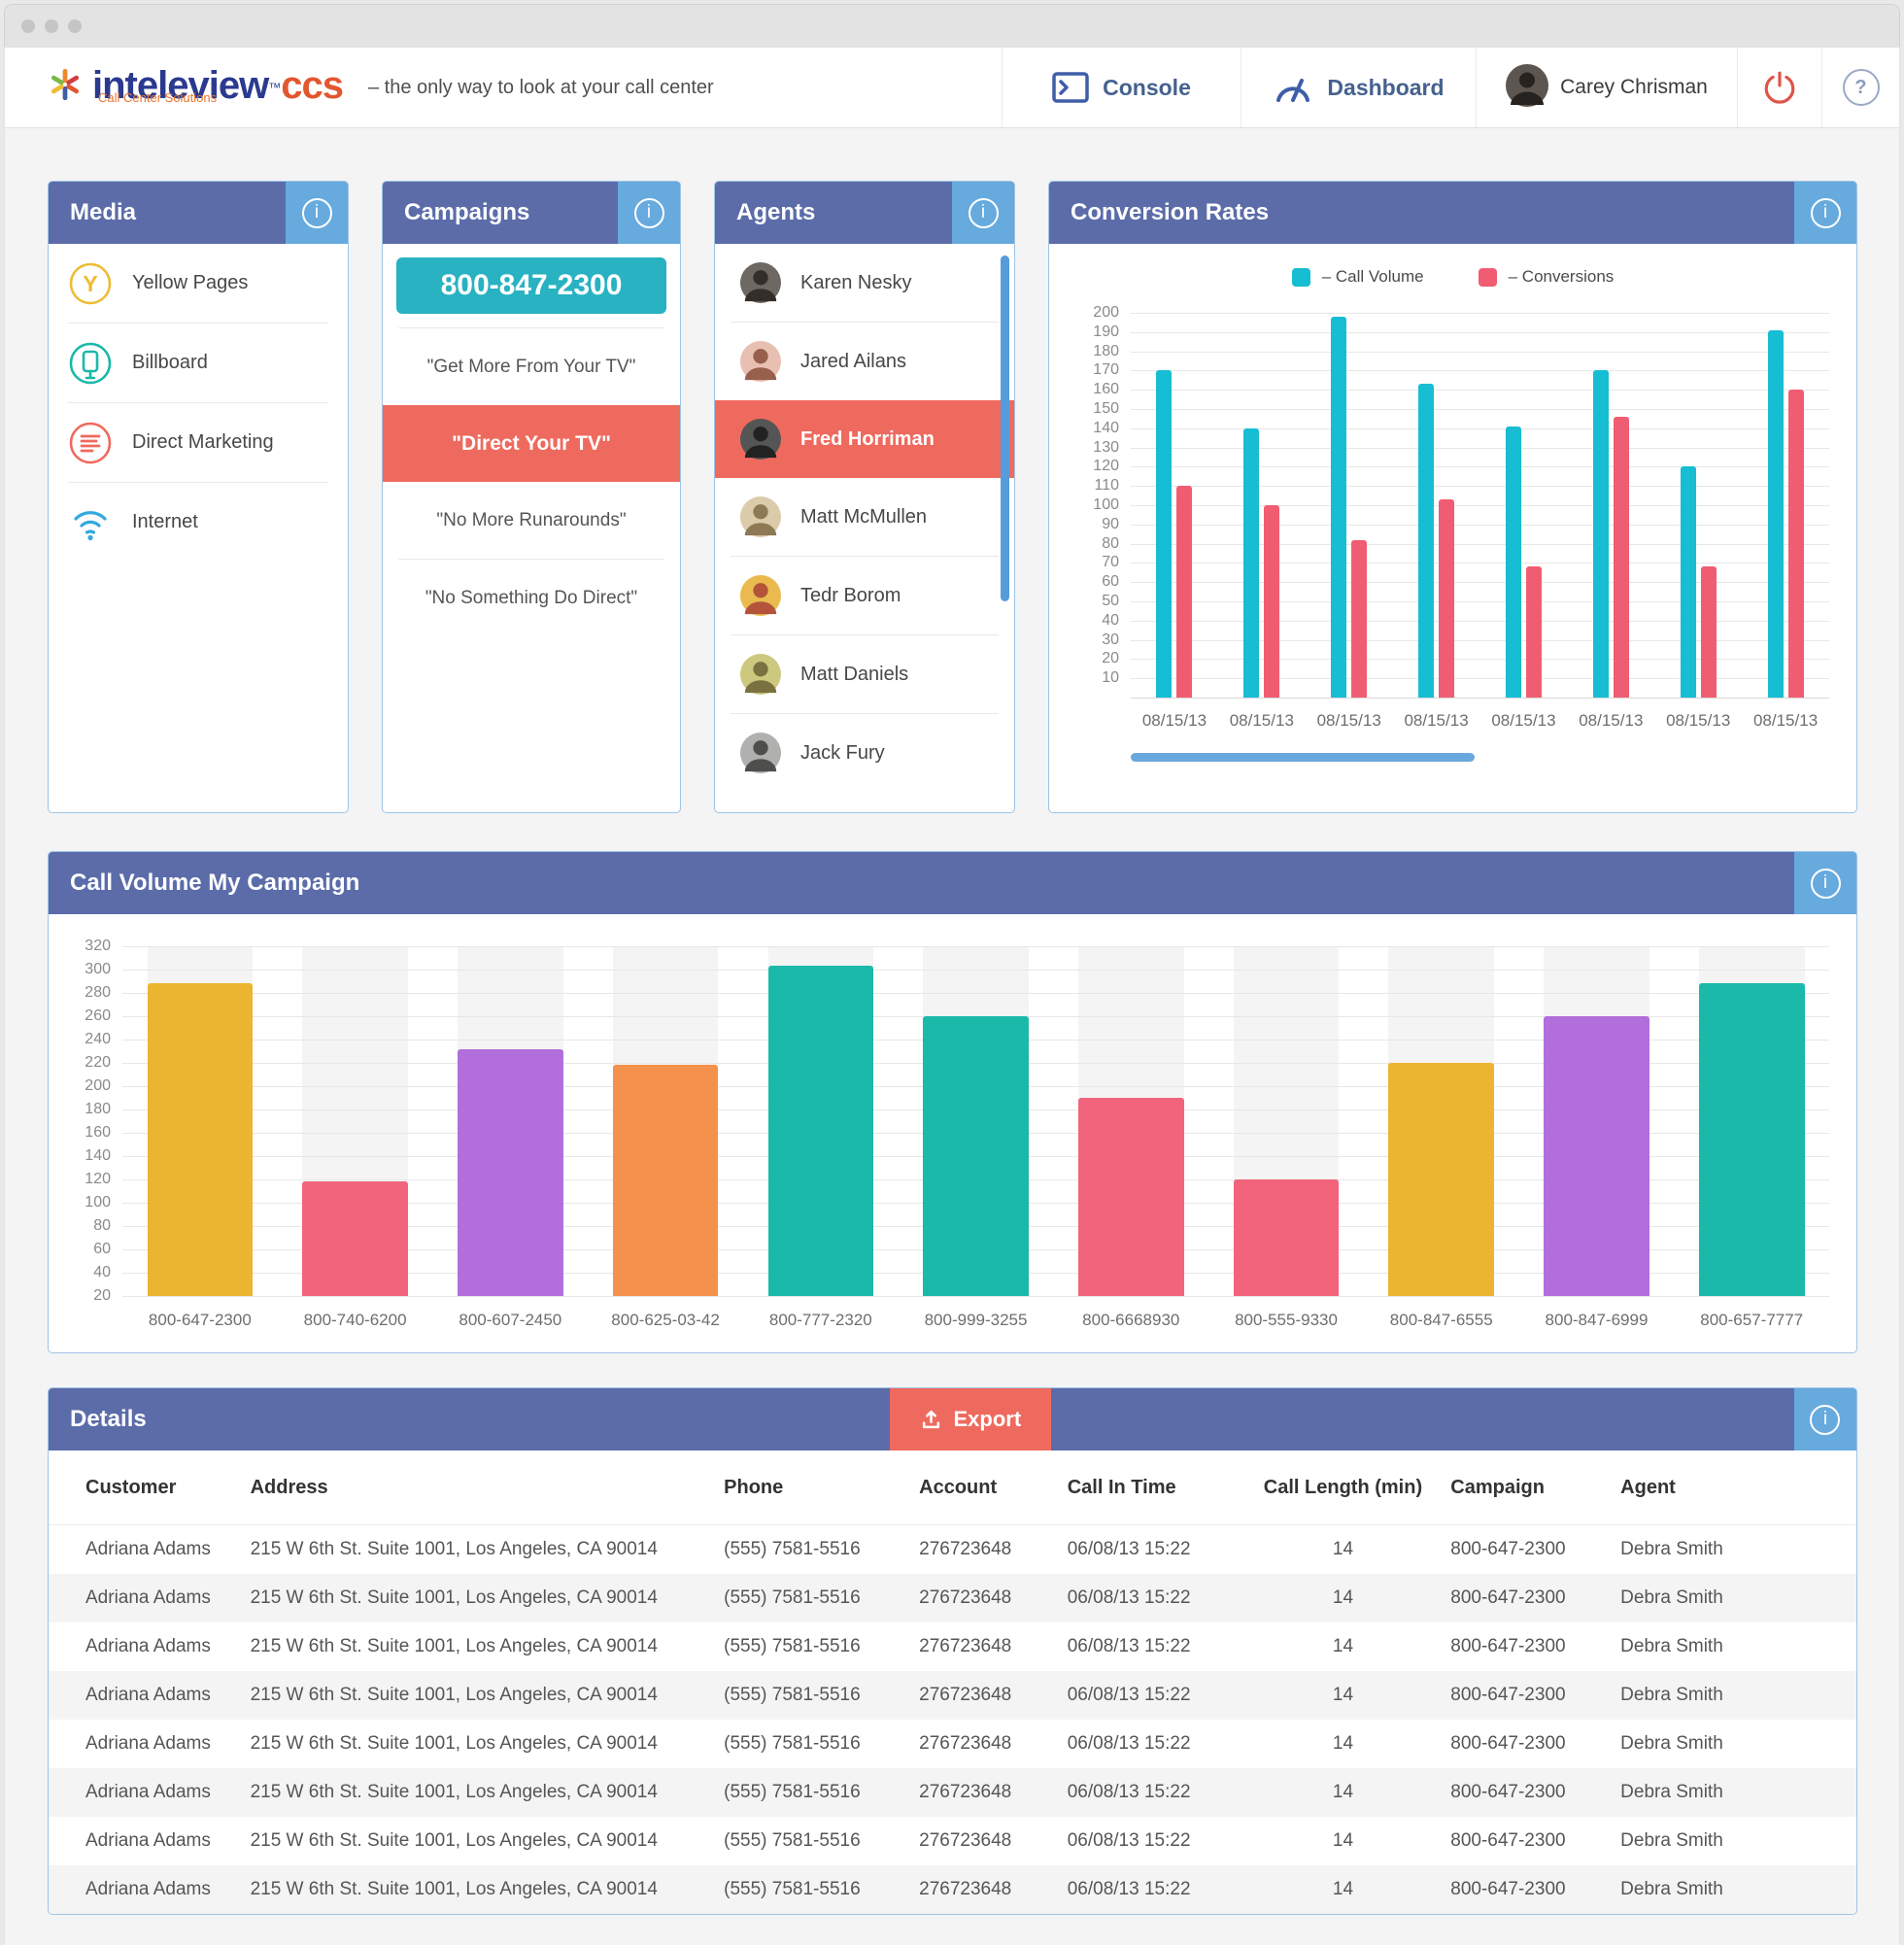 The height and width of the screenshot is (1945, 1904). What do you see at coordinates (992, 1487) in the screenshot?
I see `column-header: Account` at bounding box center [992, 1487].